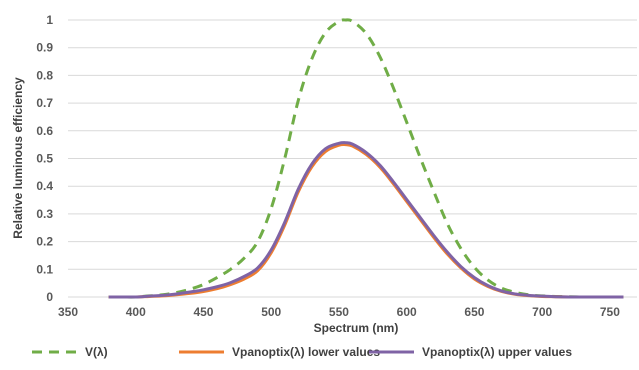  Describe the element at coordinates (49, 20) in the screenshot. I see `y-tick-label: 1` at that location.